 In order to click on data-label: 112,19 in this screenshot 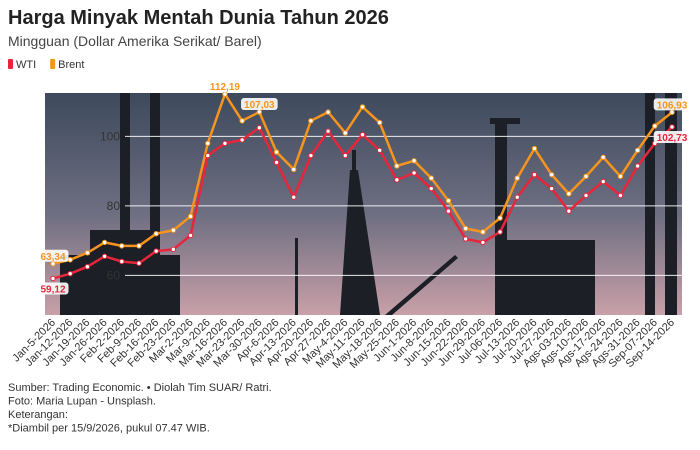, I will do `click(225, 87)`.